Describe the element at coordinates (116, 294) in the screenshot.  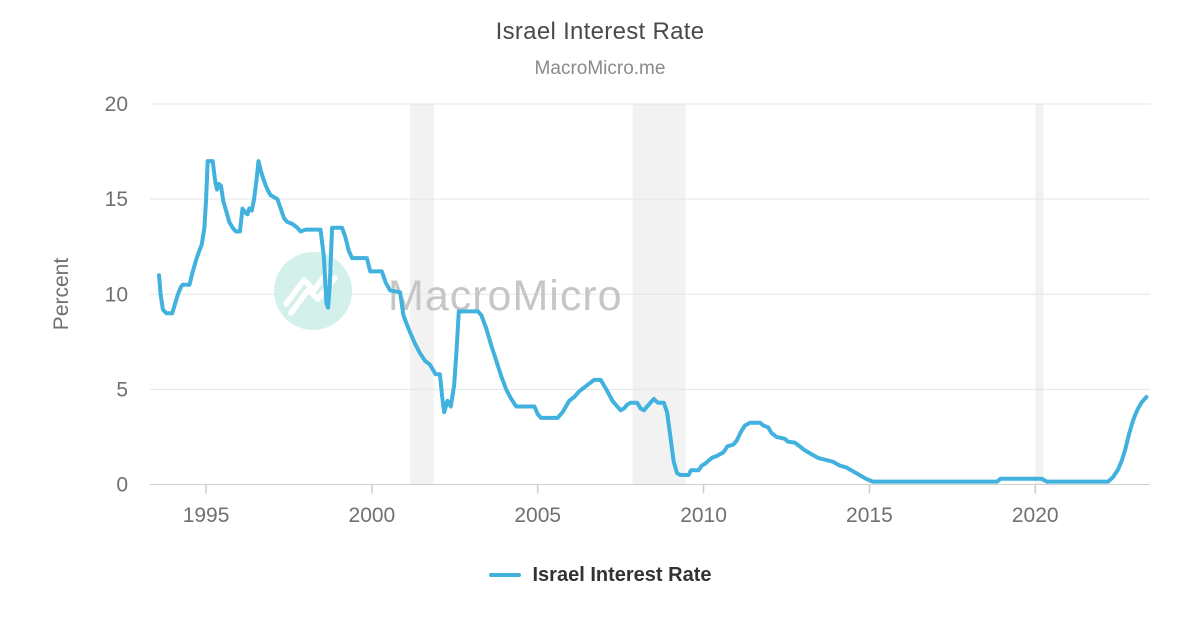
I see `y-tick-label: 10` at that location.